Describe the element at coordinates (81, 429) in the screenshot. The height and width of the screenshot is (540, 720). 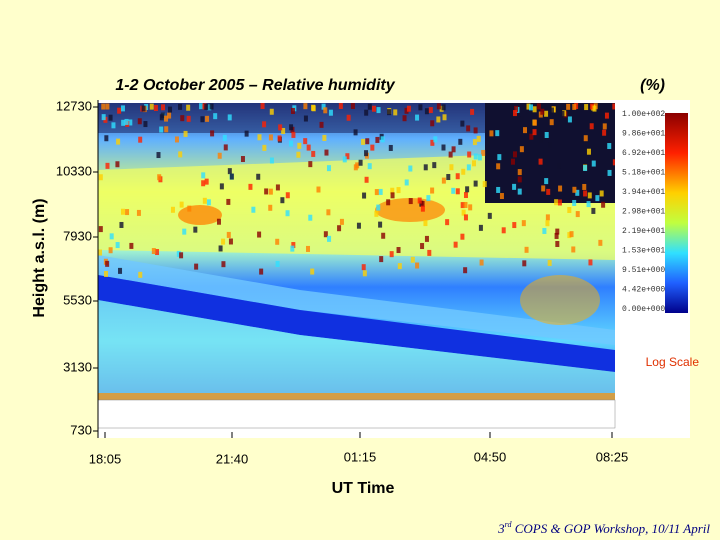
I see `y-tick-label: 730` at that location.